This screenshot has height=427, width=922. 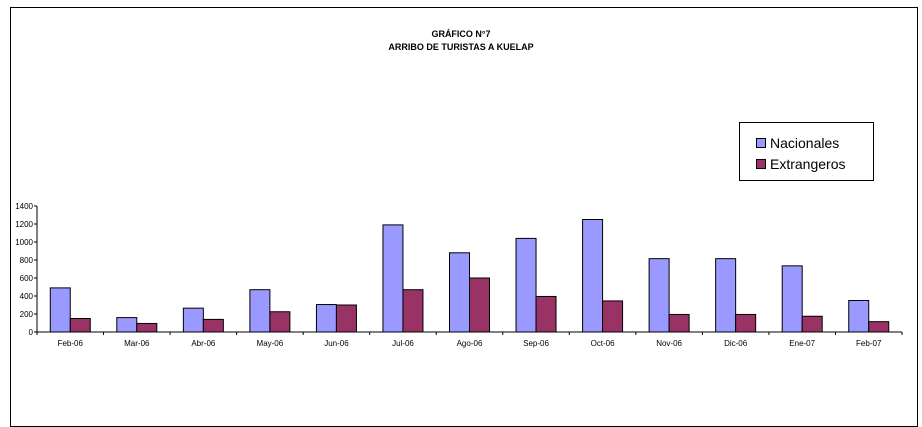 I want to click on x-tick-label: Mar-06, so click(x=137, y=343).